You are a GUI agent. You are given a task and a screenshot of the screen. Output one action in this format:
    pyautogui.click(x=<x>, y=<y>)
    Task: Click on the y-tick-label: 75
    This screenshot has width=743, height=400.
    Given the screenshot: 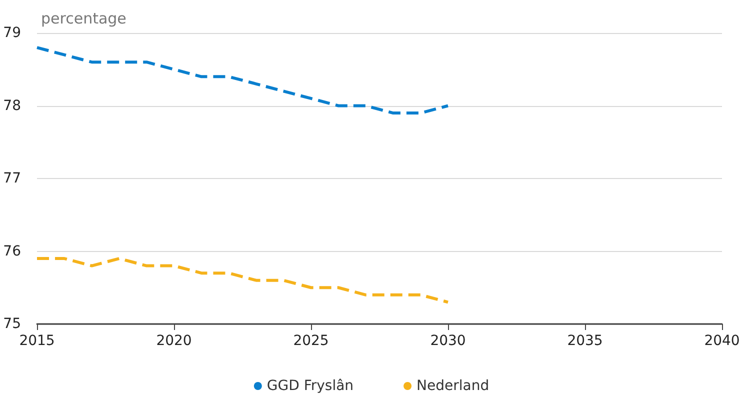 What is the action you would take?
    pyautogui.click(x=12, y=324)
    